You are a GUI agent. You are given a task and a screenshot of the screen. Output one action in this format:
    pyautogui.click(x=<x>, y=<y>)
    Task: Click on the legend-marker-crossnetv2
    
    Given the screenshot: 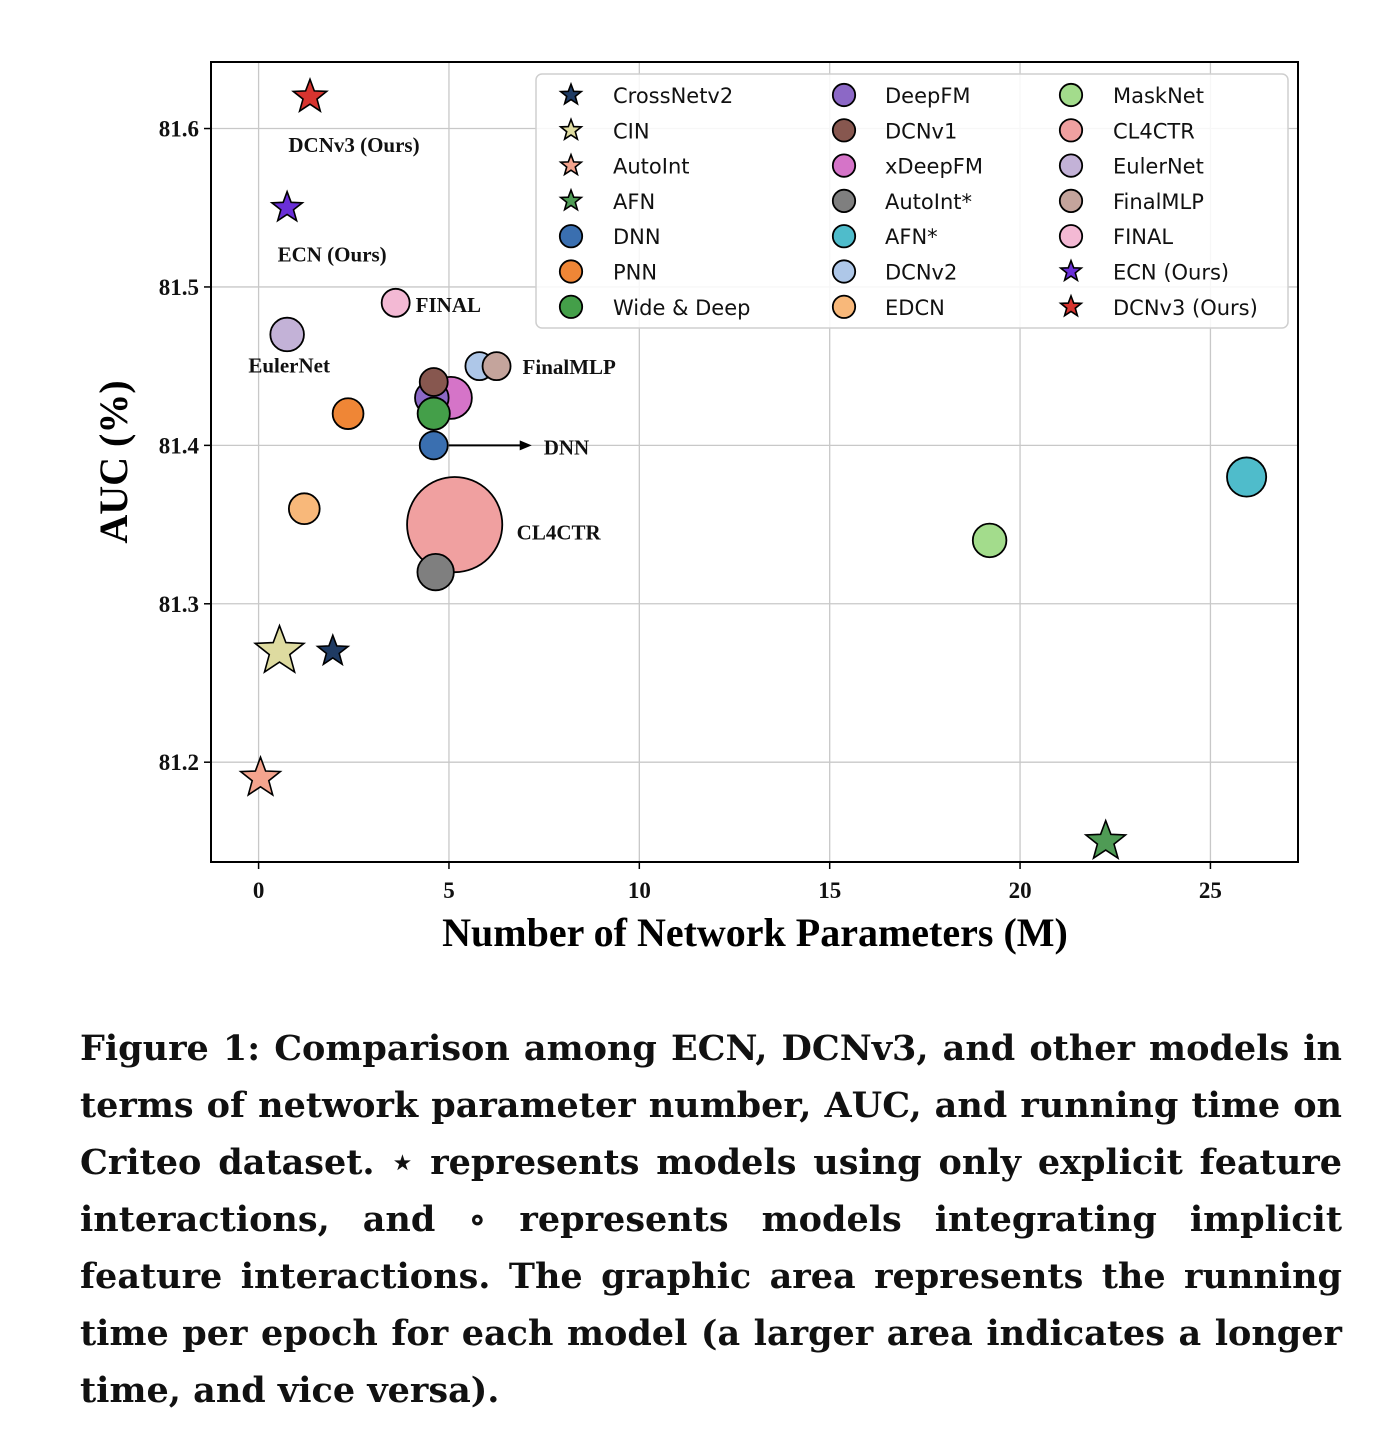 What is the action you would take?
    pyautogui.click(x=571, y=93)
    